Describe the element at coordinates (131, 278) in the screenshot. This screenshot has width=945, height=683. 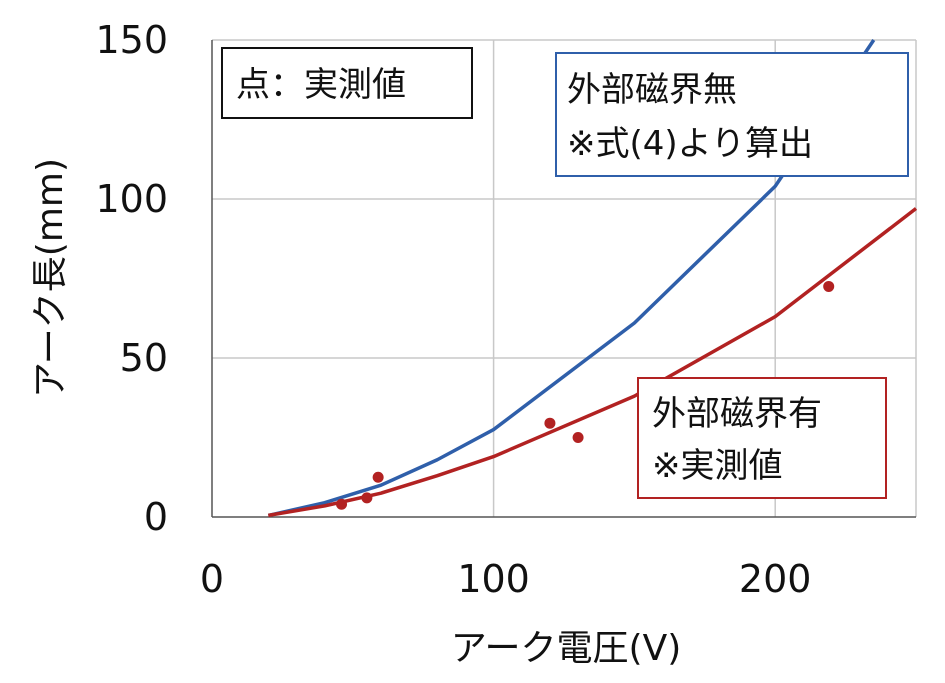
I see `y-tick-labels: 0 50 100 150` at that location.